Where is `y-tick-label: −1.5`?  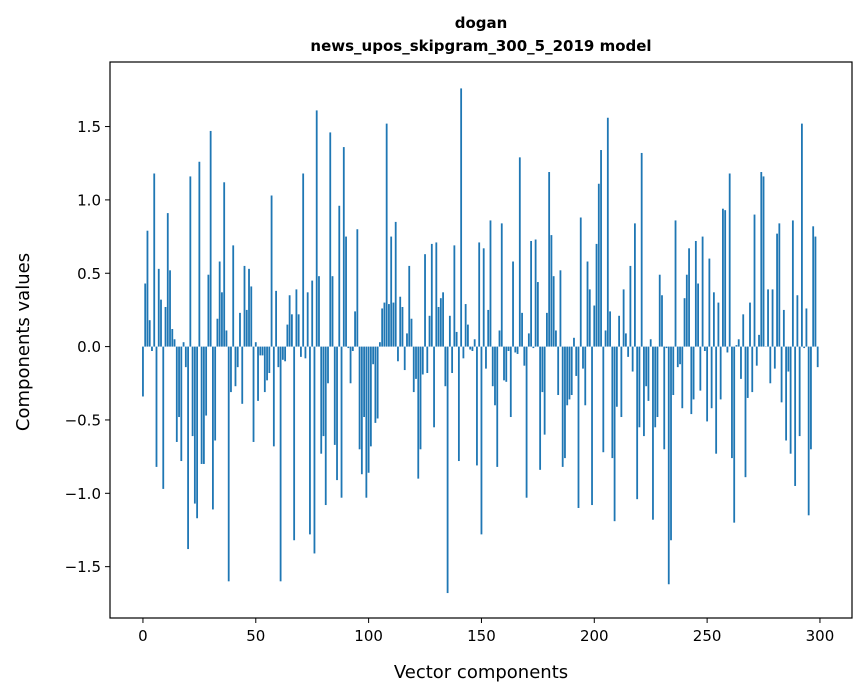
y-tick-label: −1.5 is located at coordinates (83, 567).